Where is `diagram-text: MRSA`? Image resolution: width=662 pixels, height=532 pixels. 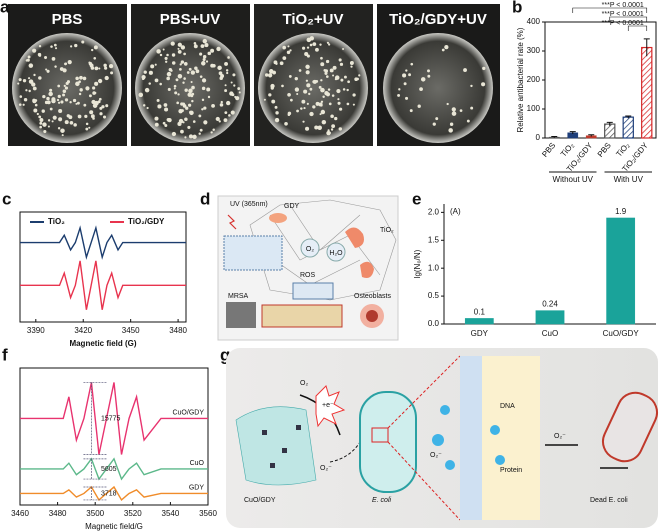
diagram-text: MRSA is located at coordinates (238, 296).